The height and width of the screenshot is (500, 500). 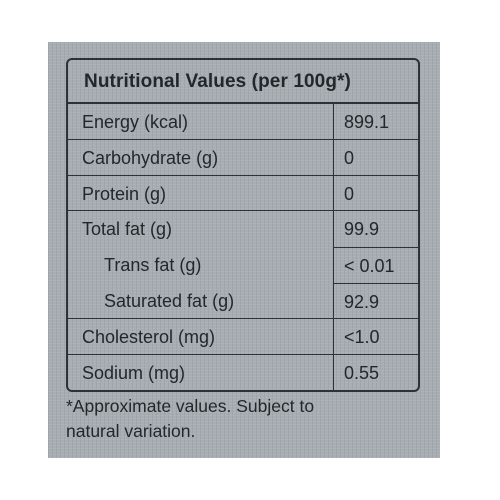 What do you see at coordinates (243, 336) in the screenshot?
I see `table-row-cholesterol: Cholesterol (mg) <1.0` at bounding box center [243, 336].